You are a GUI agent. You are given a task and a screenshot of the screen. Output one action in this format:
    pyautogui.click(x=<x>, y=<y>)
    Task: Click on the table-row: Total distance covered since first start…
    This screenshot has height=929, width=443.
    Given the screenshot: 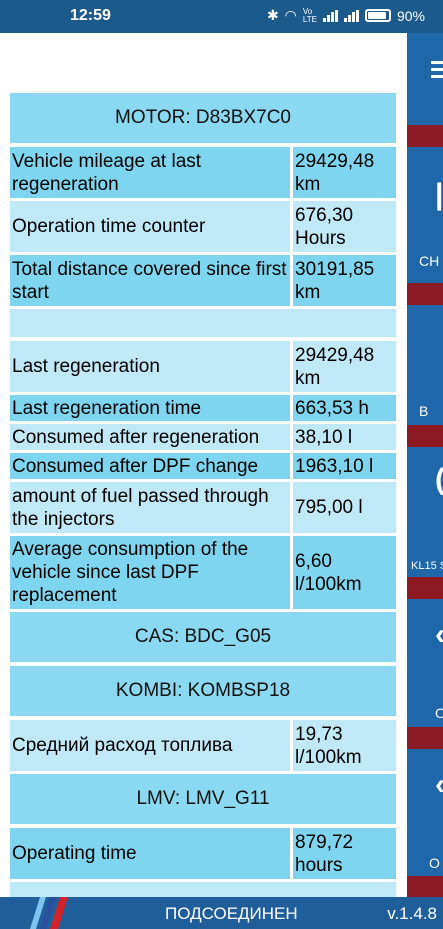 What is the action you would take?
    pyautogui.click(x=203, y=280)
    